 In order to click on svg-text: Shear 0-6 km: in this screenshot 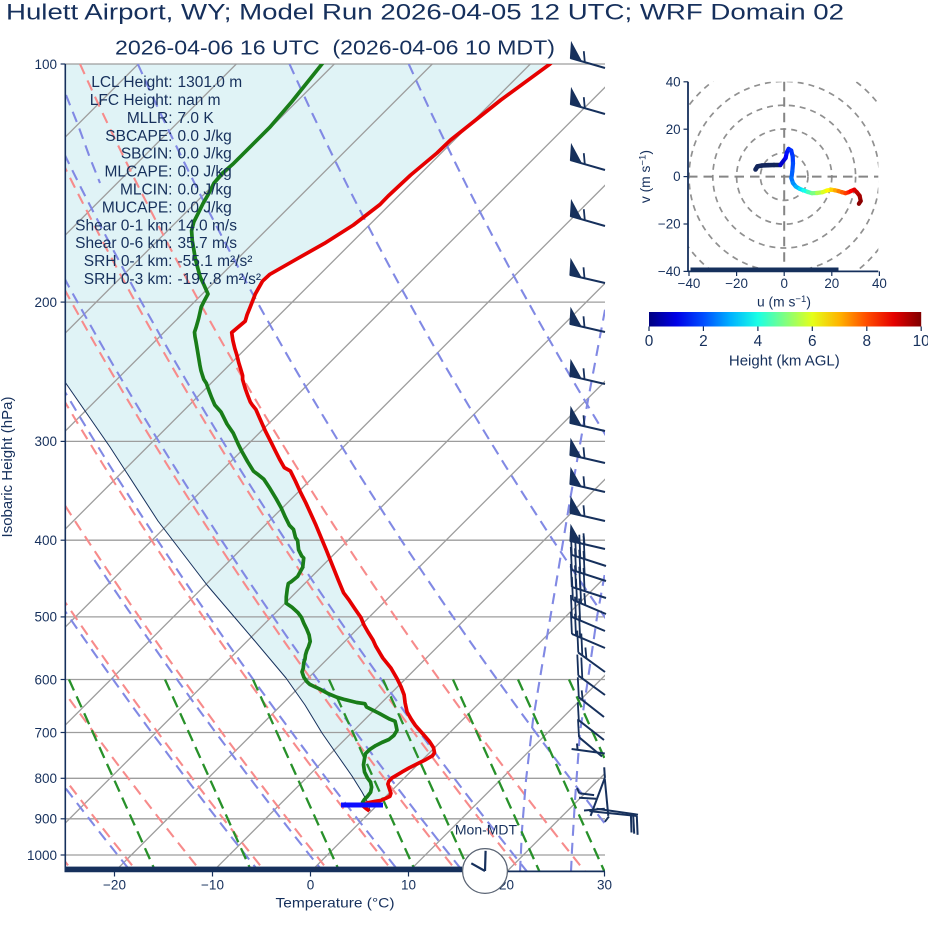, I will do `click(123, 243)`.